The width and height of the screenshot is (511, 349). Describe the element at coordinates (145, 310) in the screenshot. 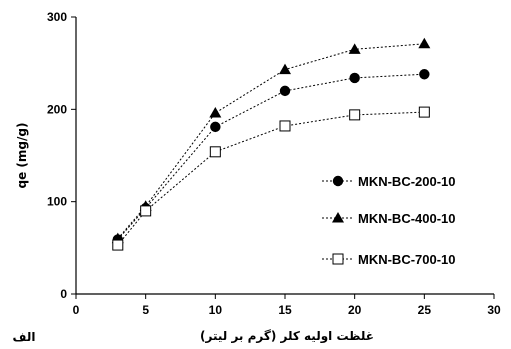

I see `x-tick-label: 5` at that location.